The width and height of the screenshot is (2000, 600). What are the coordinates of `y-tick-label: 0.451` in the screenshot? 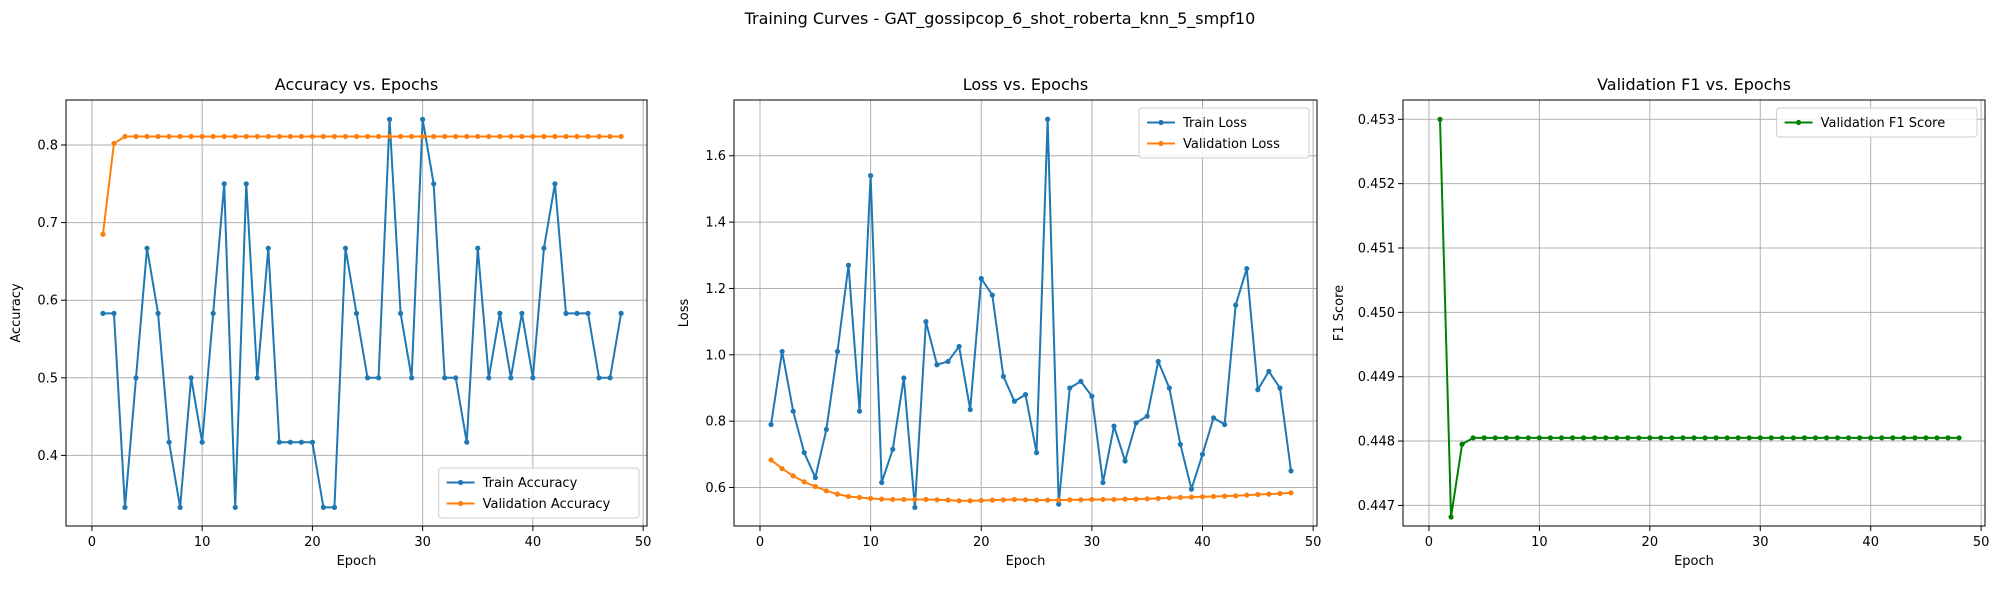 It's located at (1376, 249).